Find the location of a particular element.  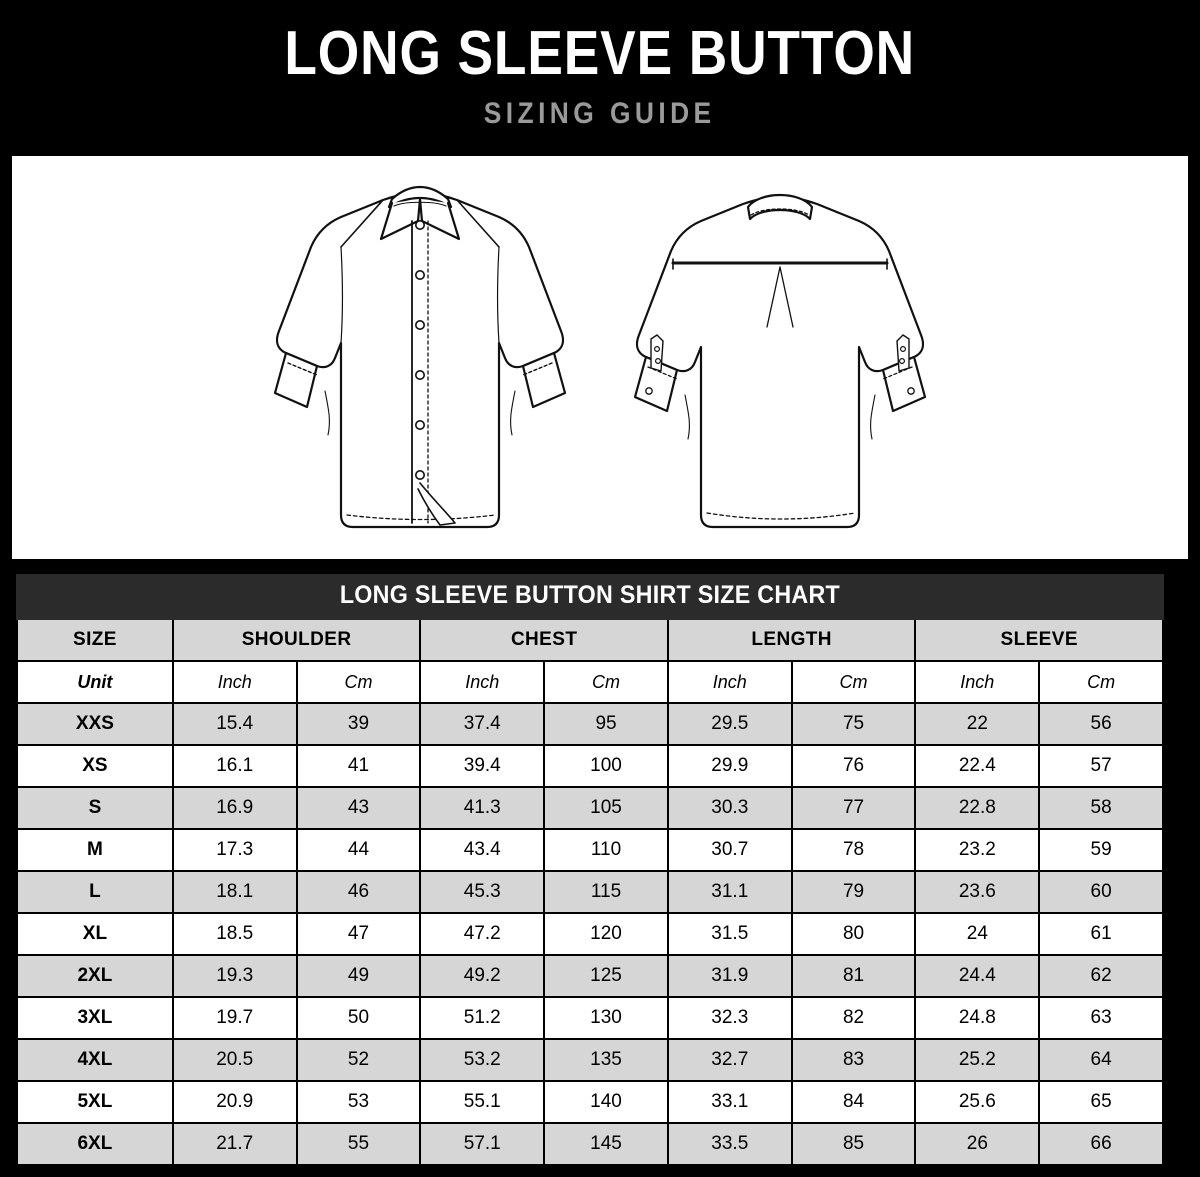

size-label-6xl: 6XL is located at coordinates (95, 1144).